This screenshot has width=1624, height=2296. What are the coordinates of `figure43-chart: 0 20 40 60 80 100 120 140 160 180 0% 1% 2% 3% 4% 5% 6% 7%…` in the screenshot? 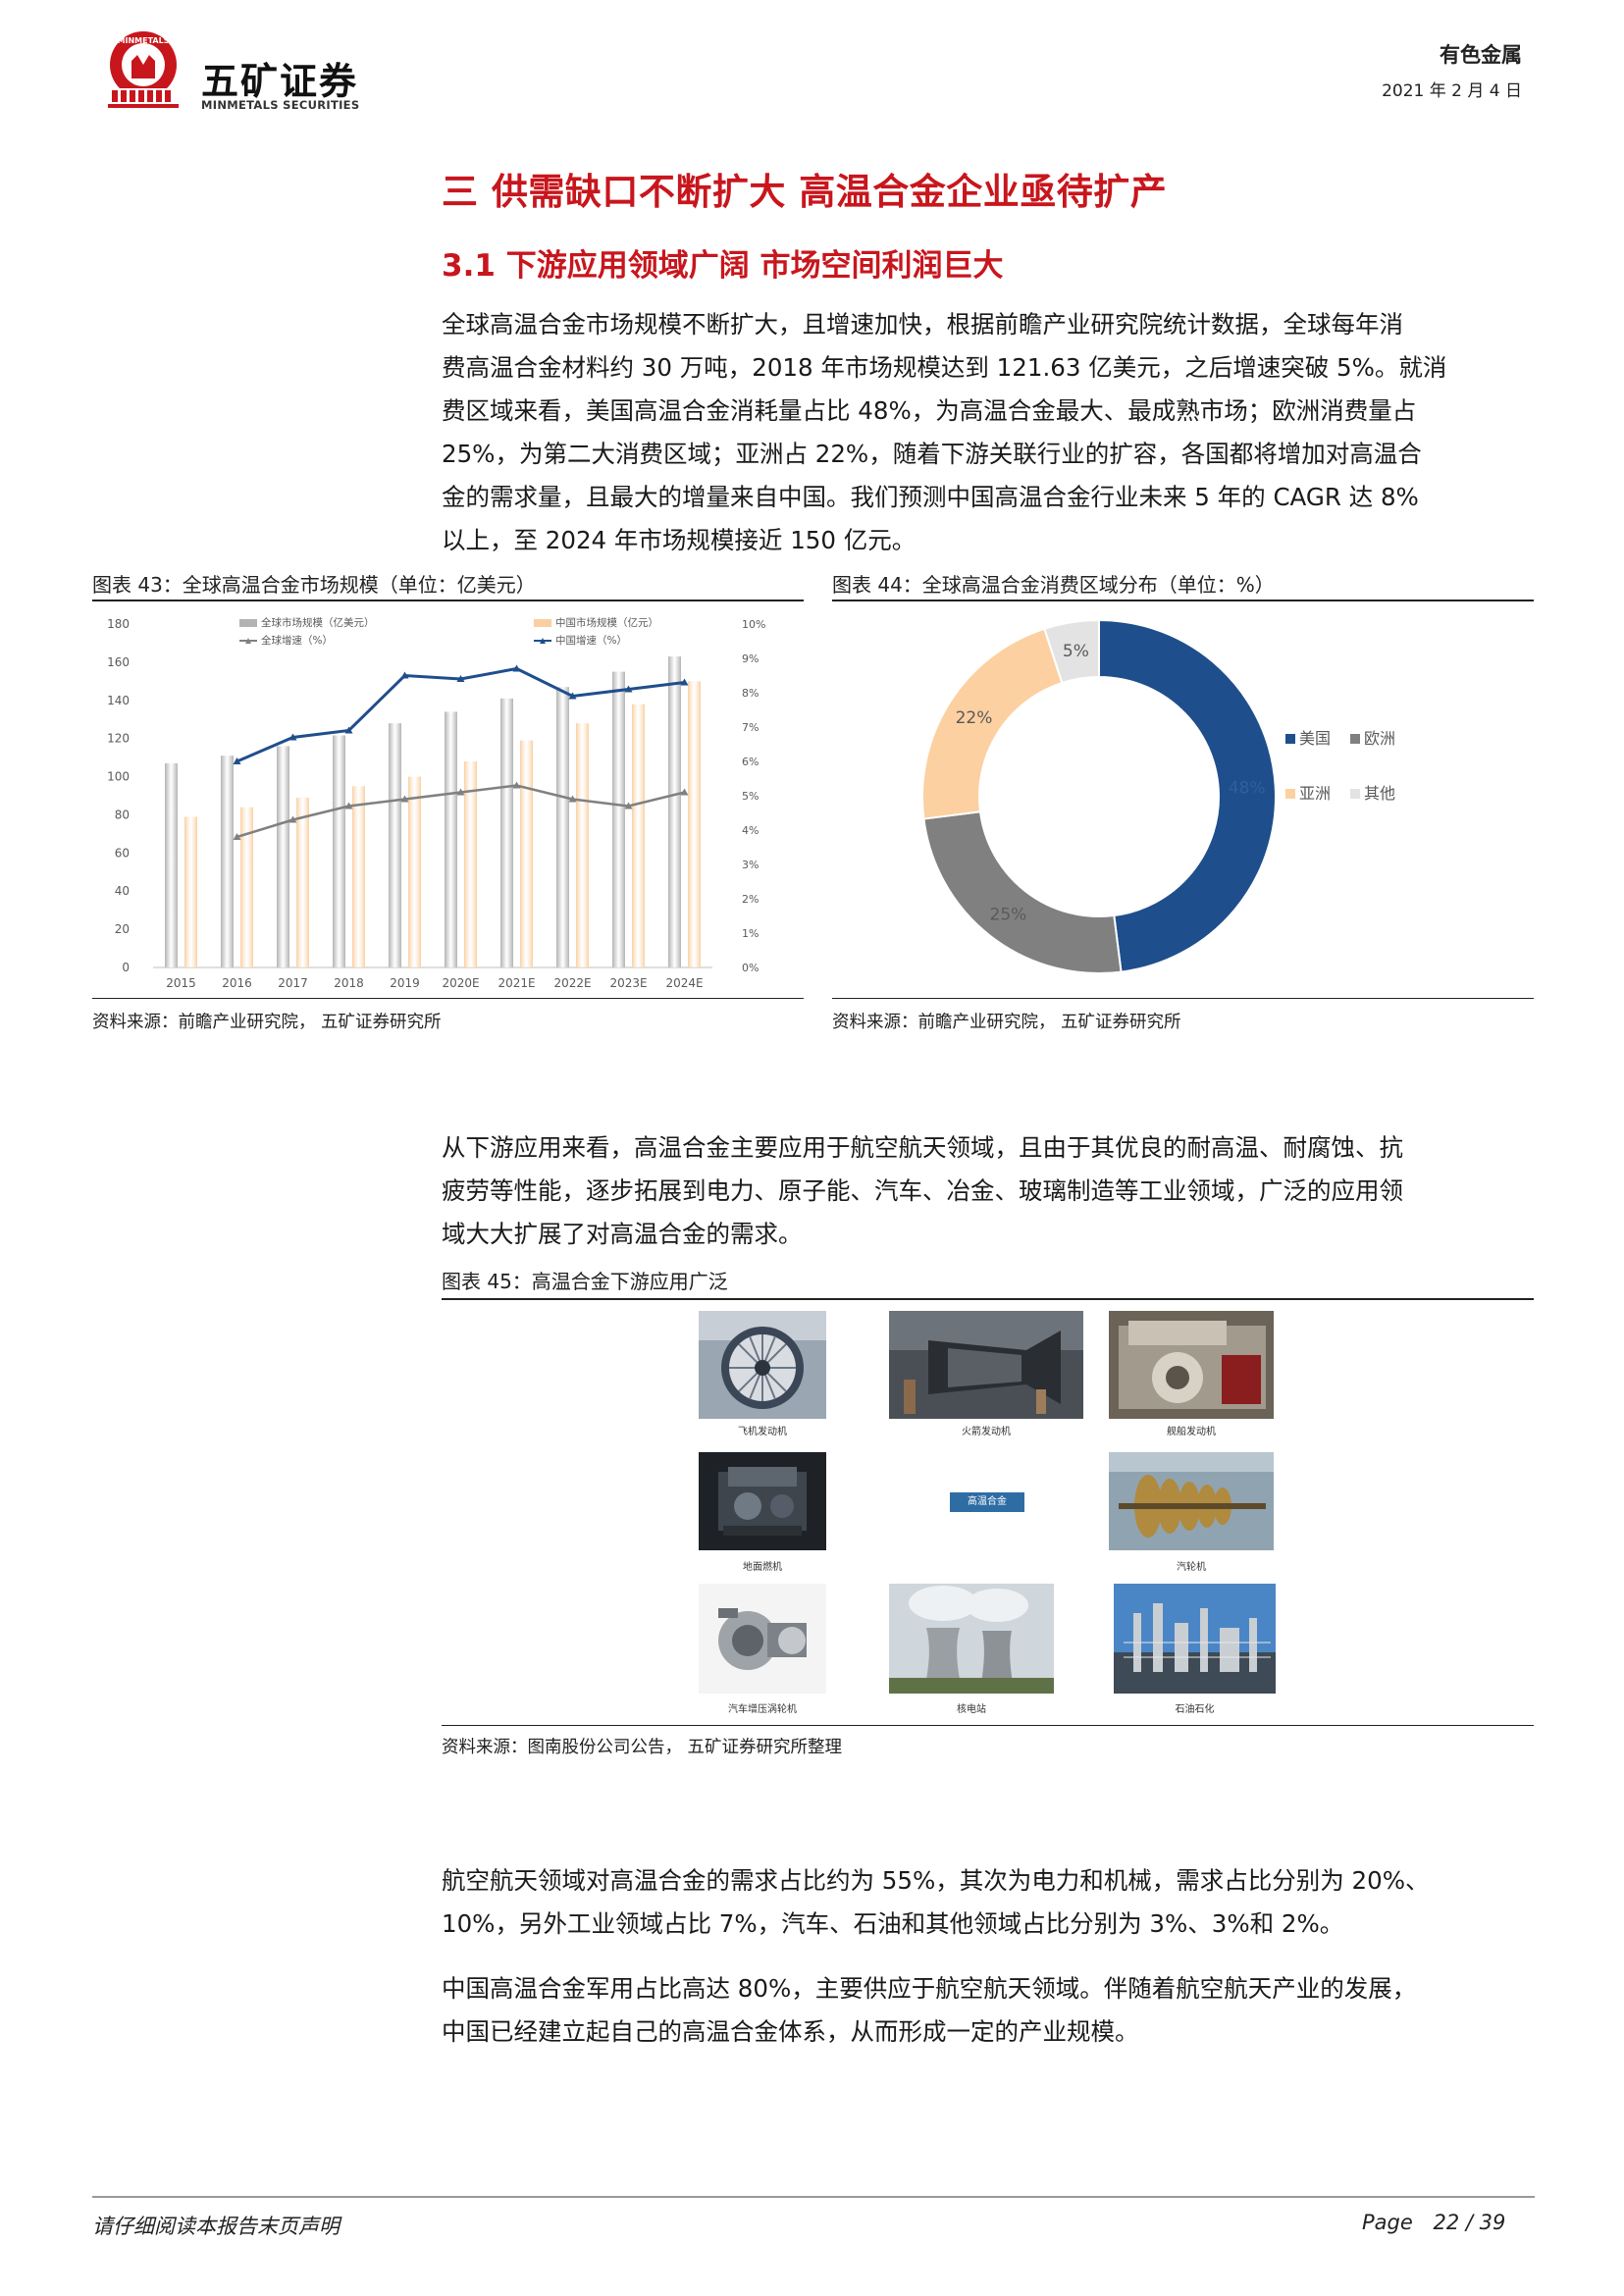 It's located at (448, 800).